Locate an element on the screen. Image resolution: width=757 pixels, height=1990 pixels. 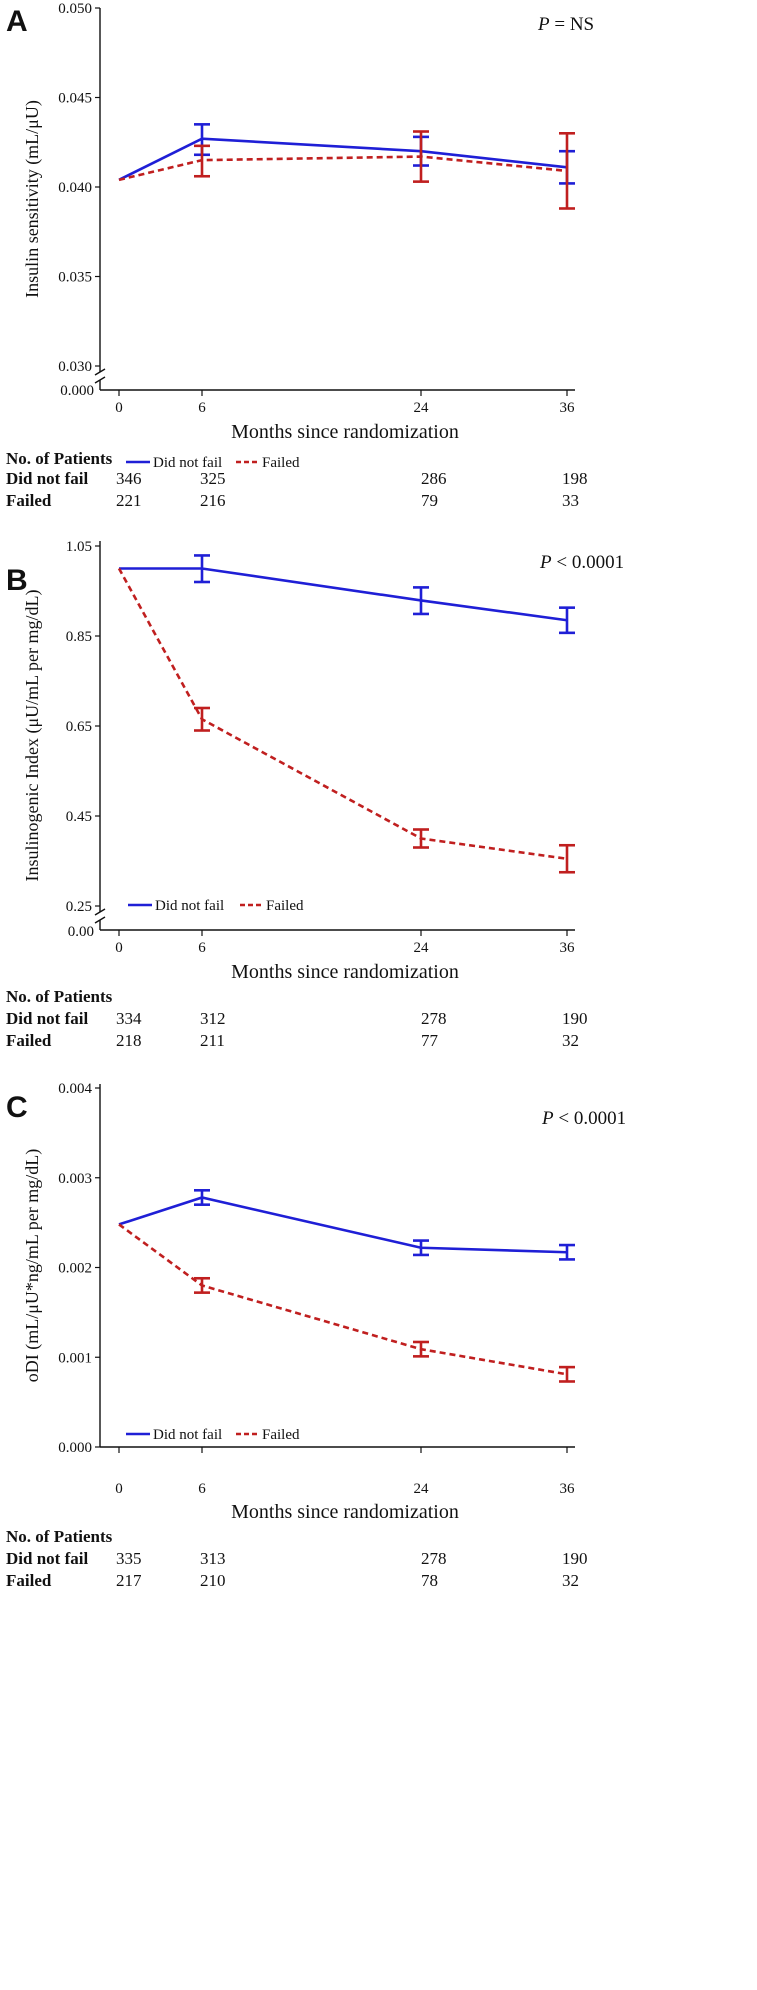
patient-count: 346 is located at coordinates (129, 478).